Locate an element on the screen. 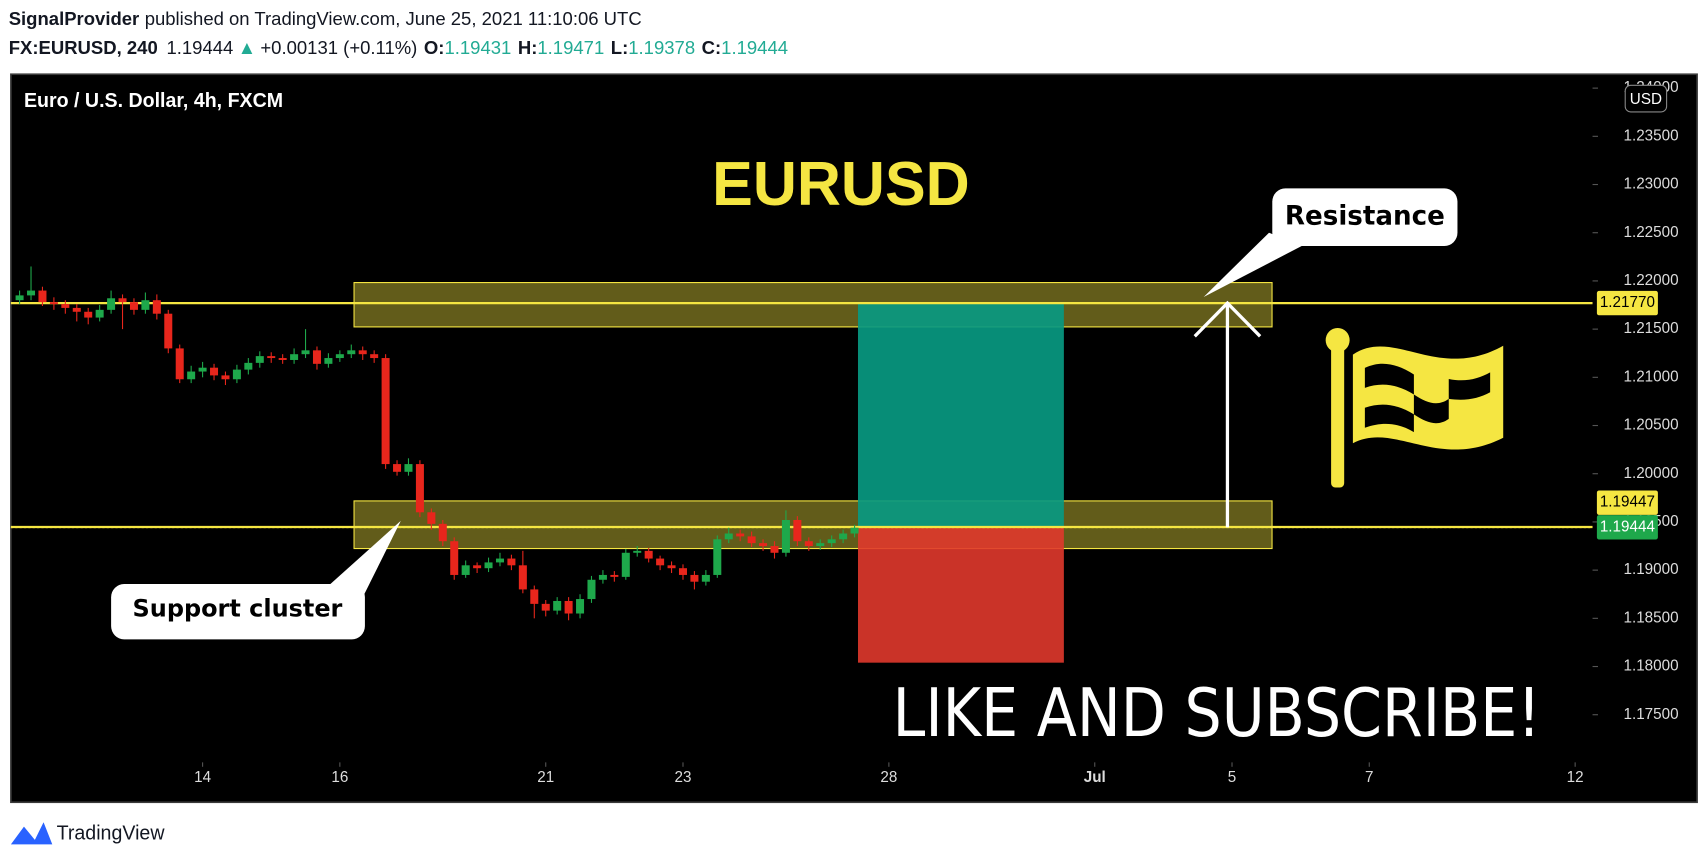 Image resolution: width=1708 pixels, height=851 pixels. chart-title: Euro / U.S. Dollar, 4h, FXCM is located at coordinates (153, 101).